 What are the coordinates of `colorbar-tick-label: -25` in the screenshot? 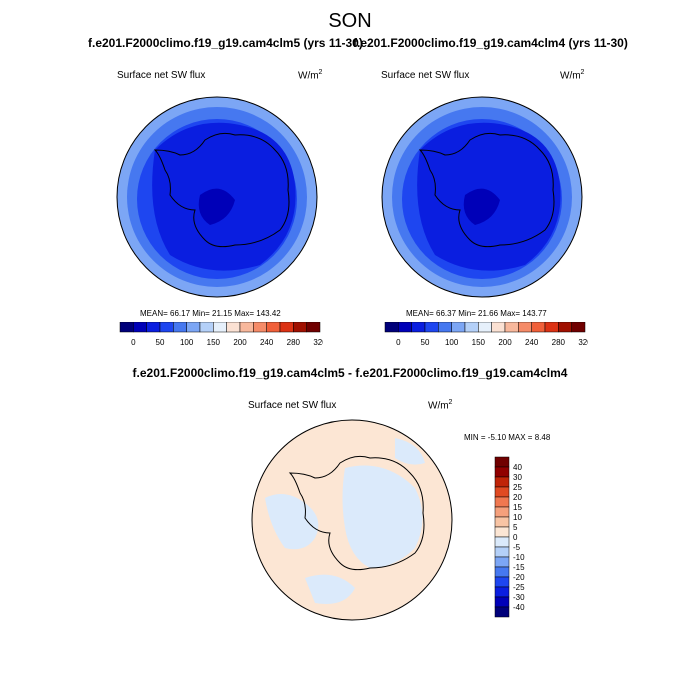 It's located at (519, 587).